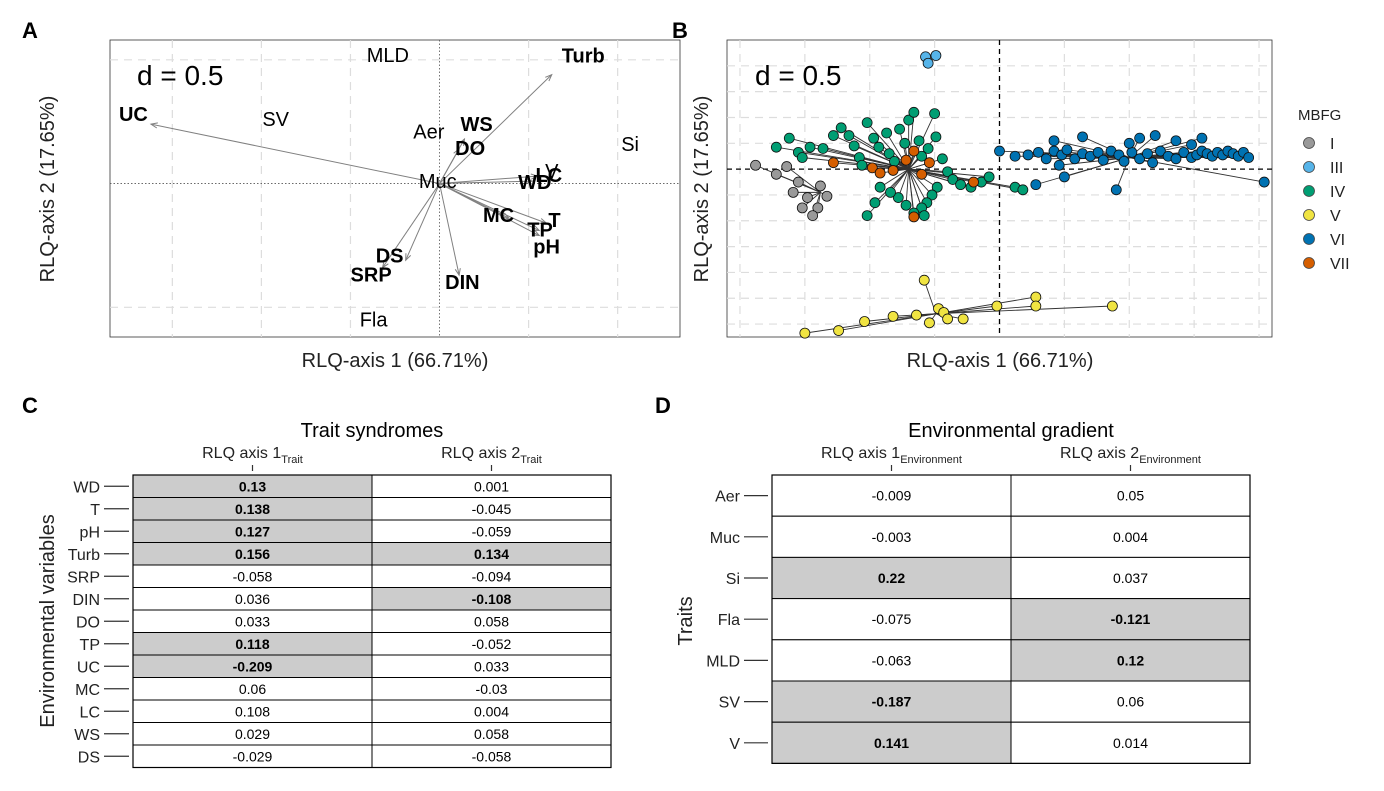  Describe the element at coordinates (491, 554) in the screenshot. I see `cell-value: 0.134` at that location.